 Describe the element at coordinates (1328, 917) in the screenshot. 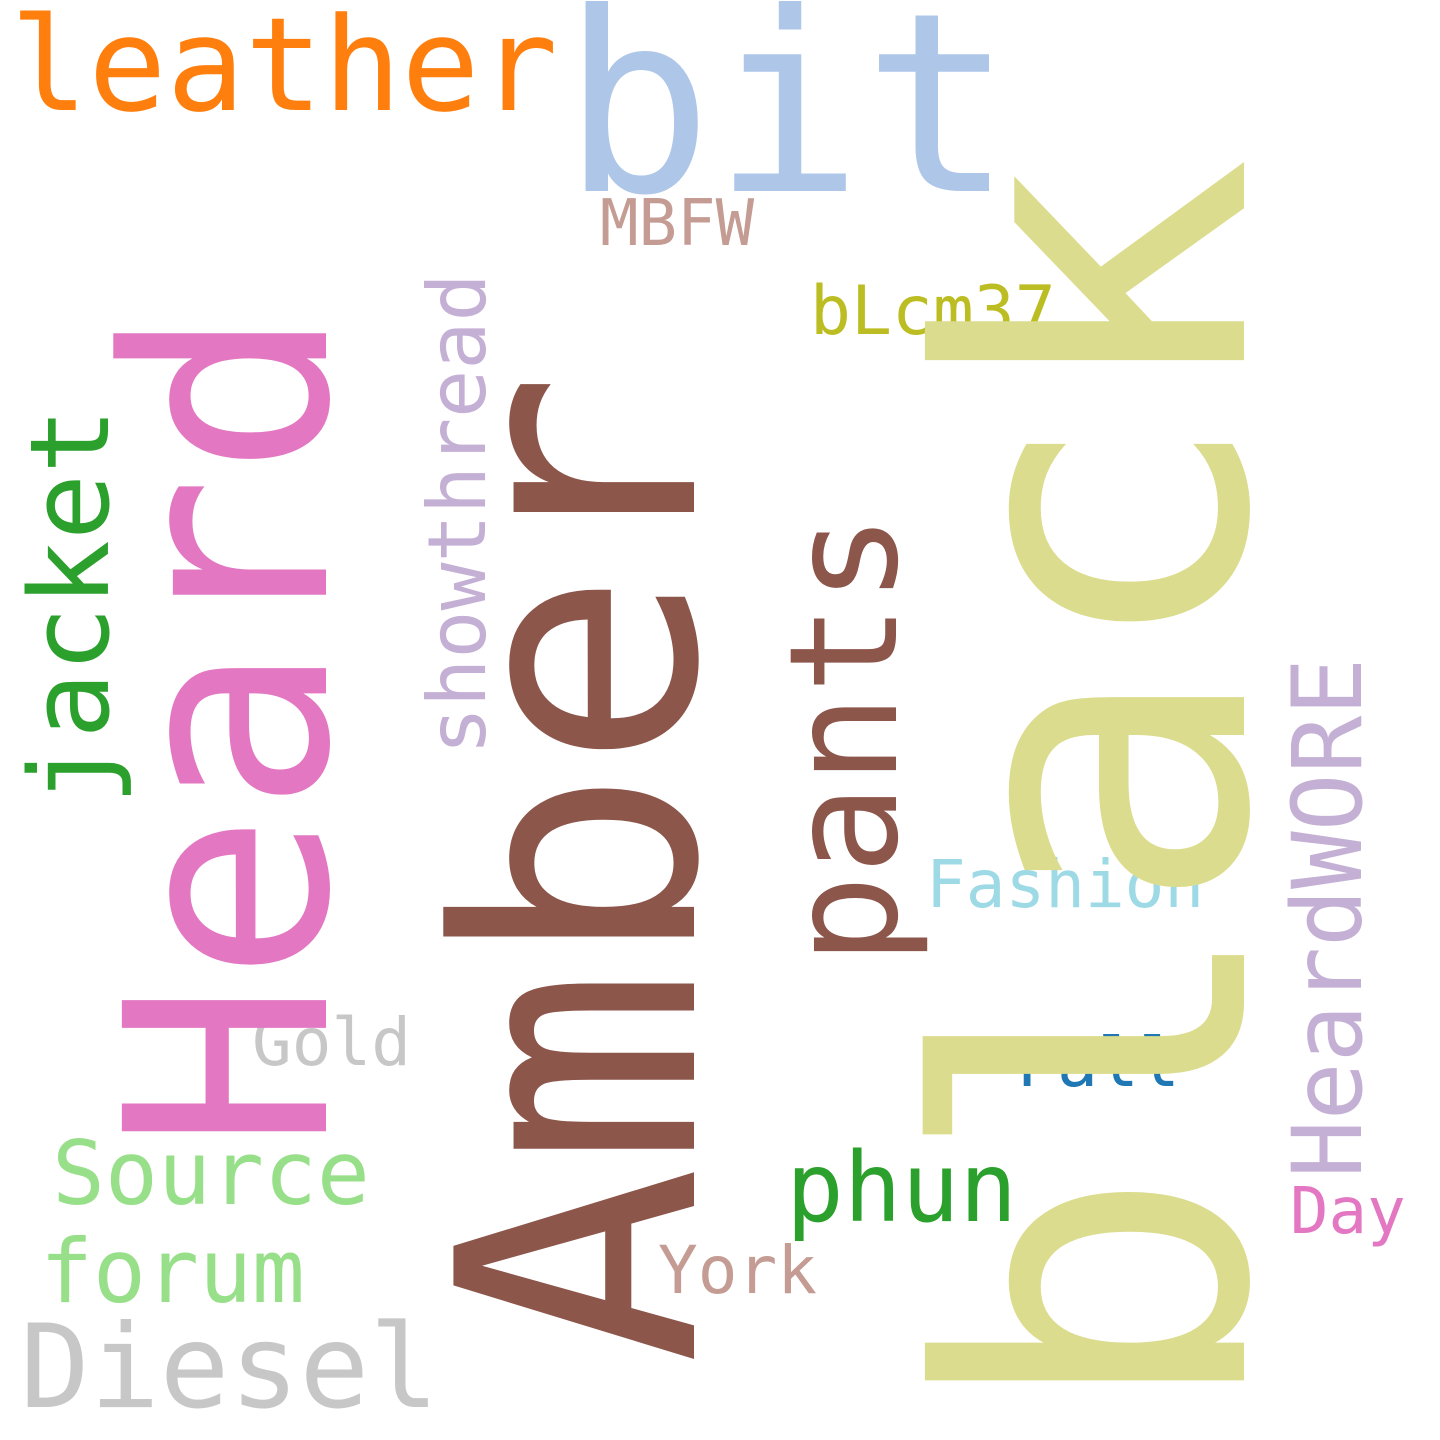

I see `word-heardwore: HeardWORE` at that location.